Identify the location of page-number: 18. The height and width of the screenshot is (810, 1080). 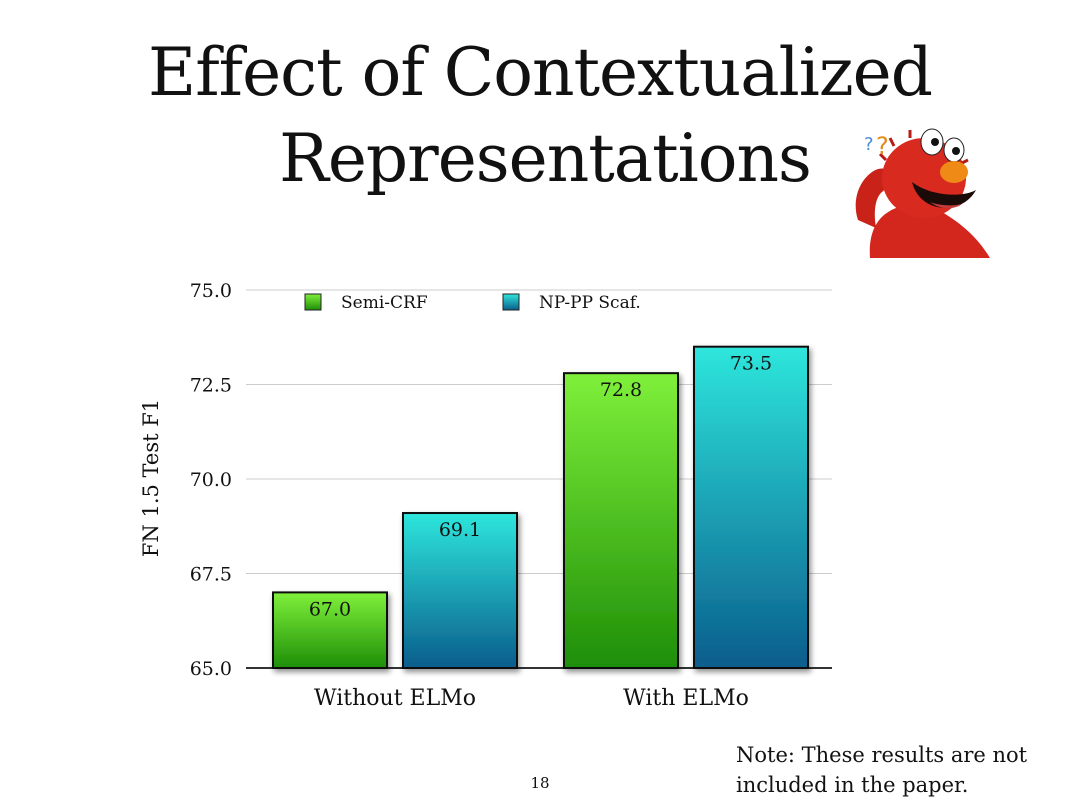
(540, 783).